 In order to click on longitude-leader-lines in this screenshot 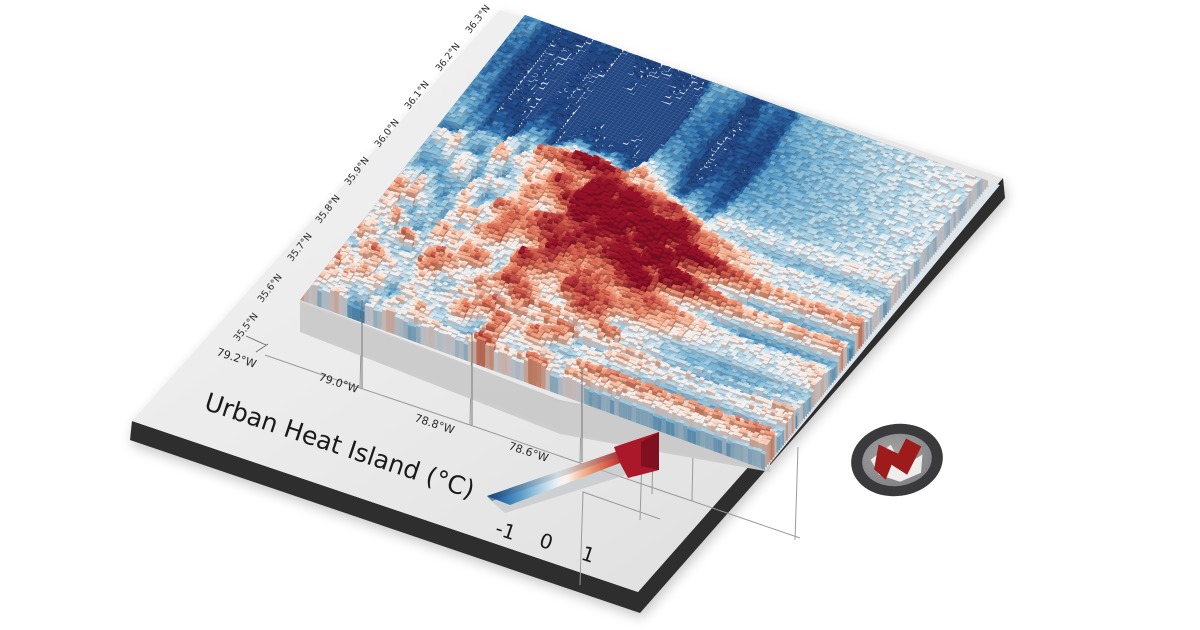, I will do `click(419, 381)`.